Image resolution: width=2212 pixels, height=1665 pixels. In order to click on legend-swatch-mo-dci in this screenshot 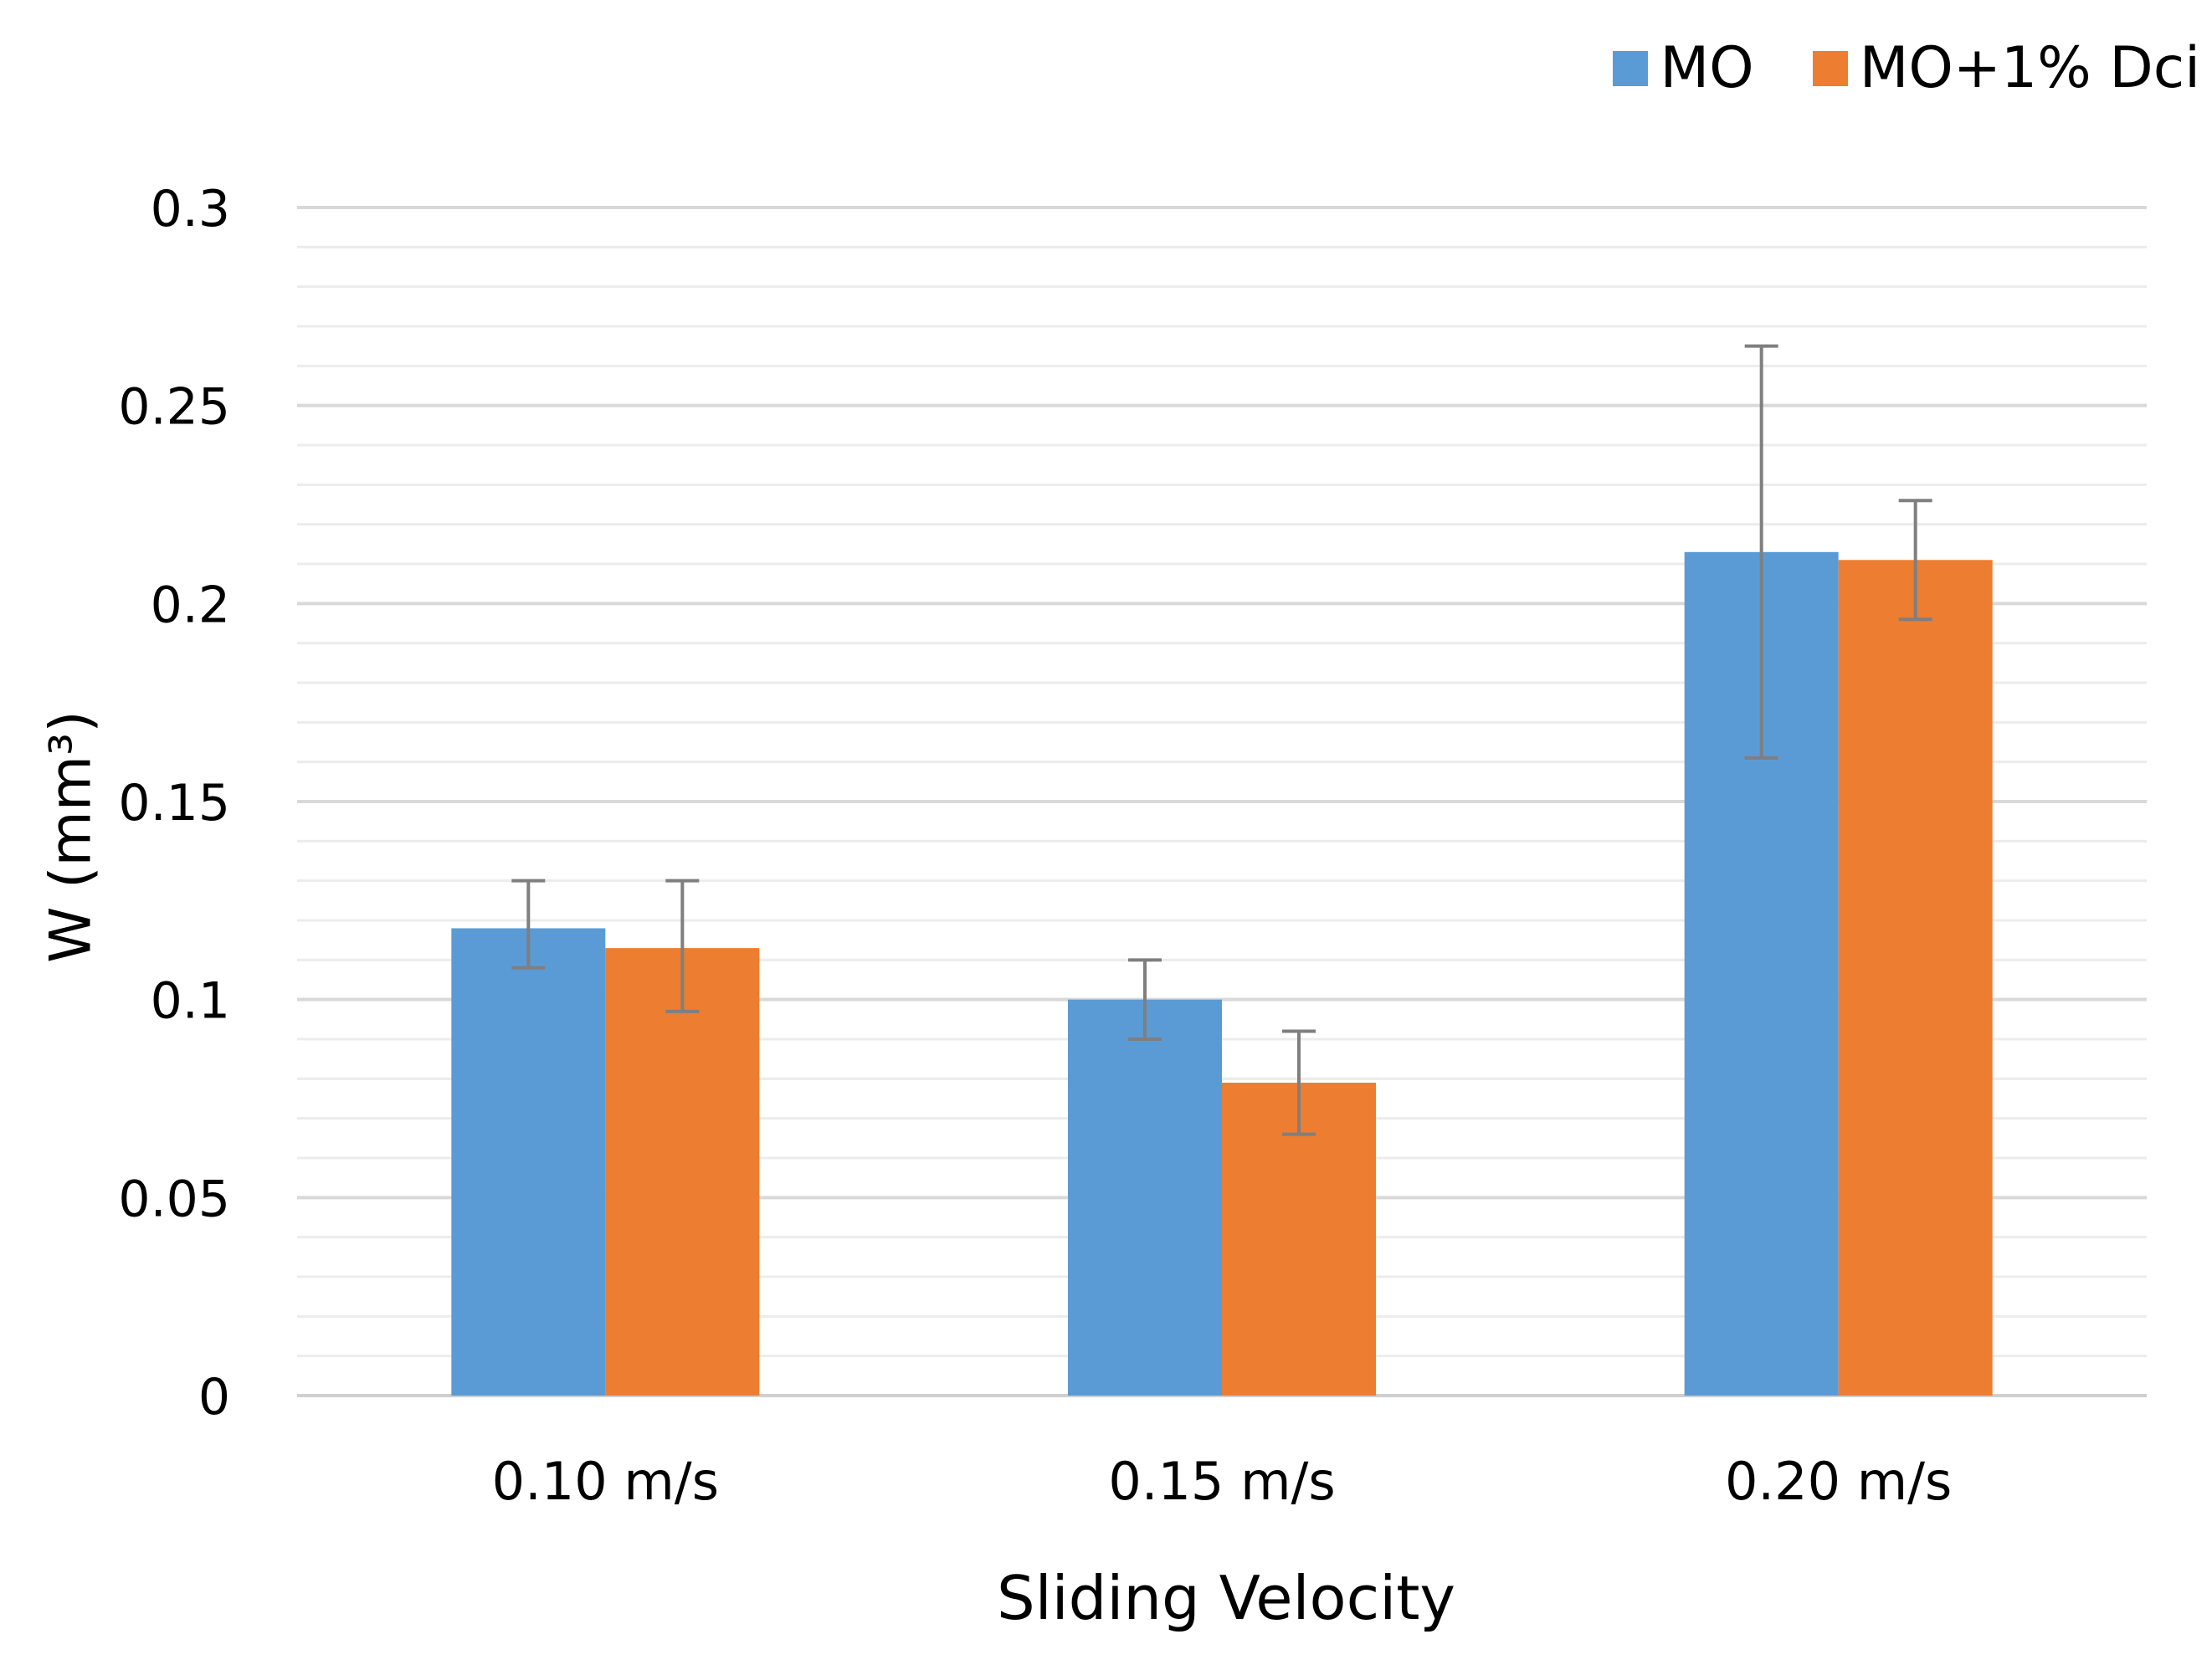, I will do `click(1830, 68)`.